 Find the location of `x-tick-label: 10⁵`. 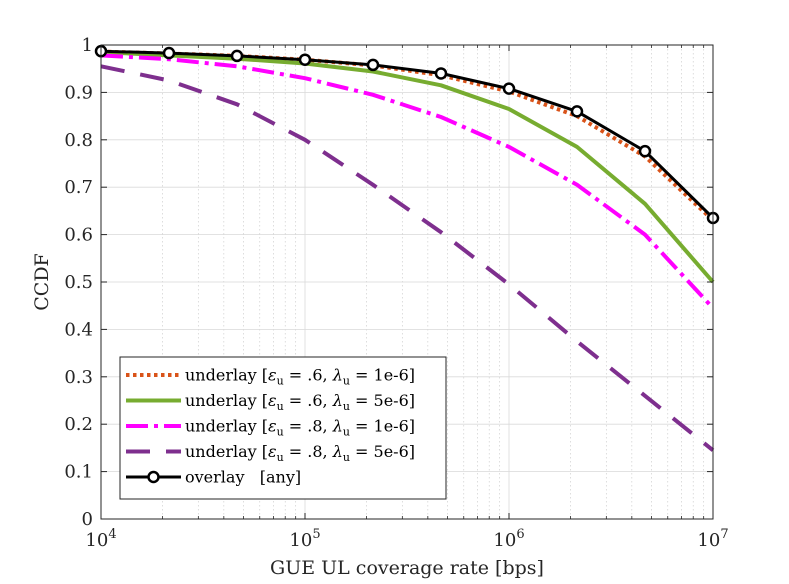

x-tick-label: 10⁵ is located at coordinates (304, 539).